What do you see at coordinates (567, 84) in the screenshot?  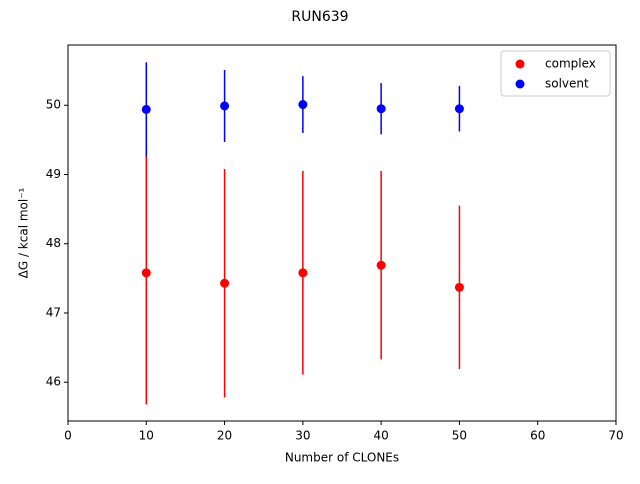 I see `legend-label: solvent` at bounding box center [567, 84].